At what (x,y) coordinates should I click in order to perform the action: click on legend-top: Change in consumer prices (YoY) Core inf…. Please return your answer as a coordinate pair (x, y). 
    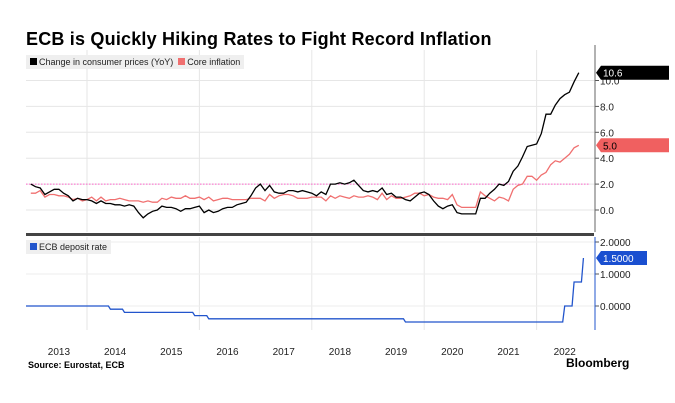
    Looking at the image, I should click on (135, 62).